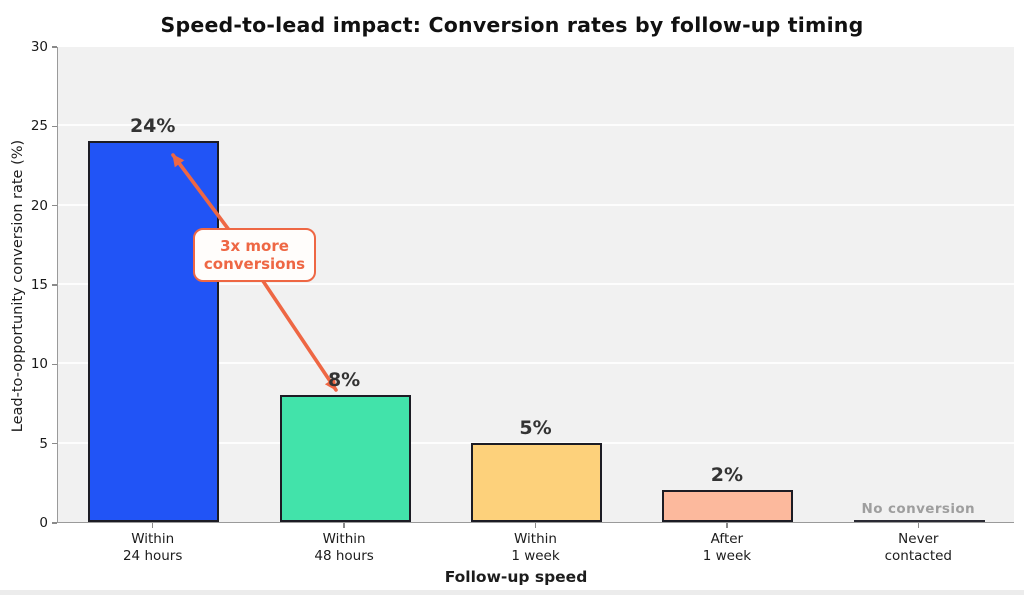 The width and height of the screenshot is (1024, 595). I want to click on value-label-after-1-week: 2%, so click(727, 475).